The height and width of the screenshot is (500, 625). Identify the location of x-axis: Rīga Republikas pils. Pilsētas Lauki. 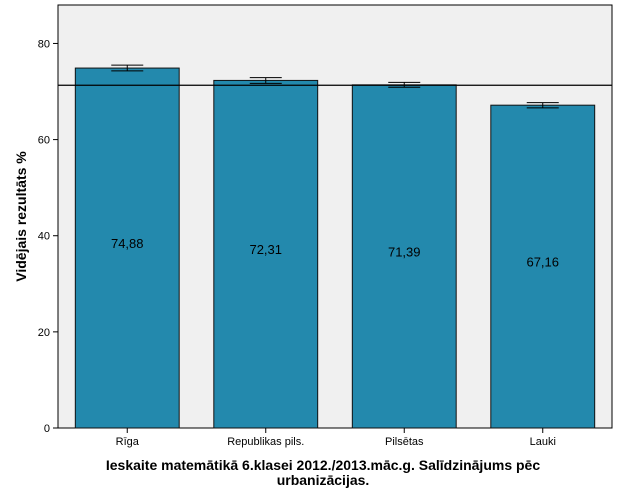
(336, 438).